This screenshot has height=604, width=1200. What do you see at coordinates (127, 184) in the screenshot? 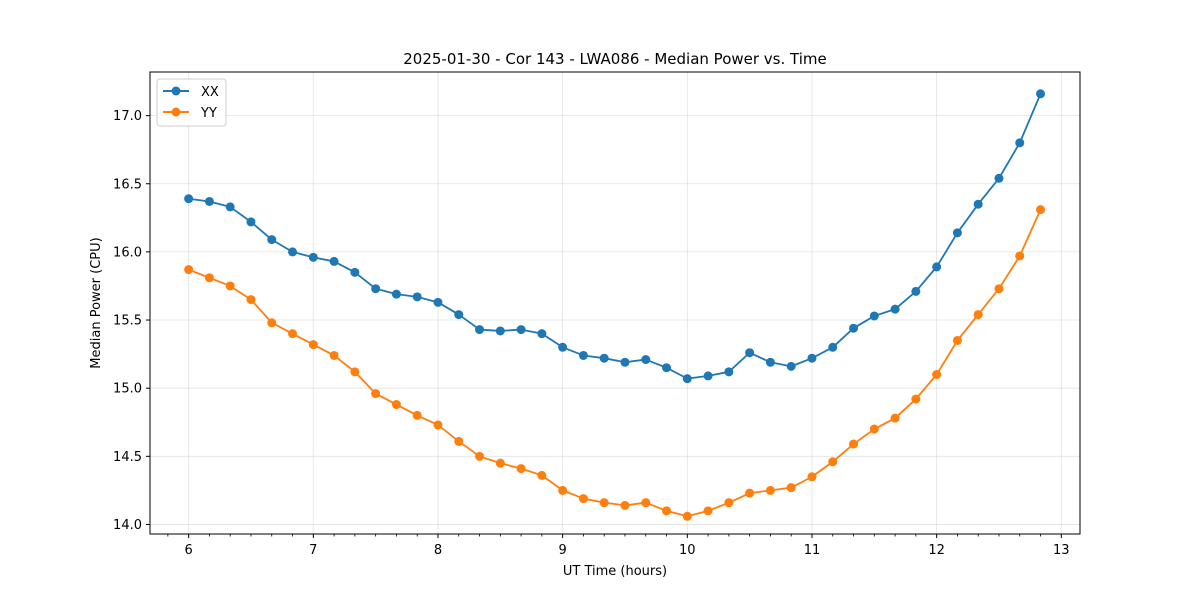
I see `y-tick-label: 16.5` at bounding box center [127, 184].